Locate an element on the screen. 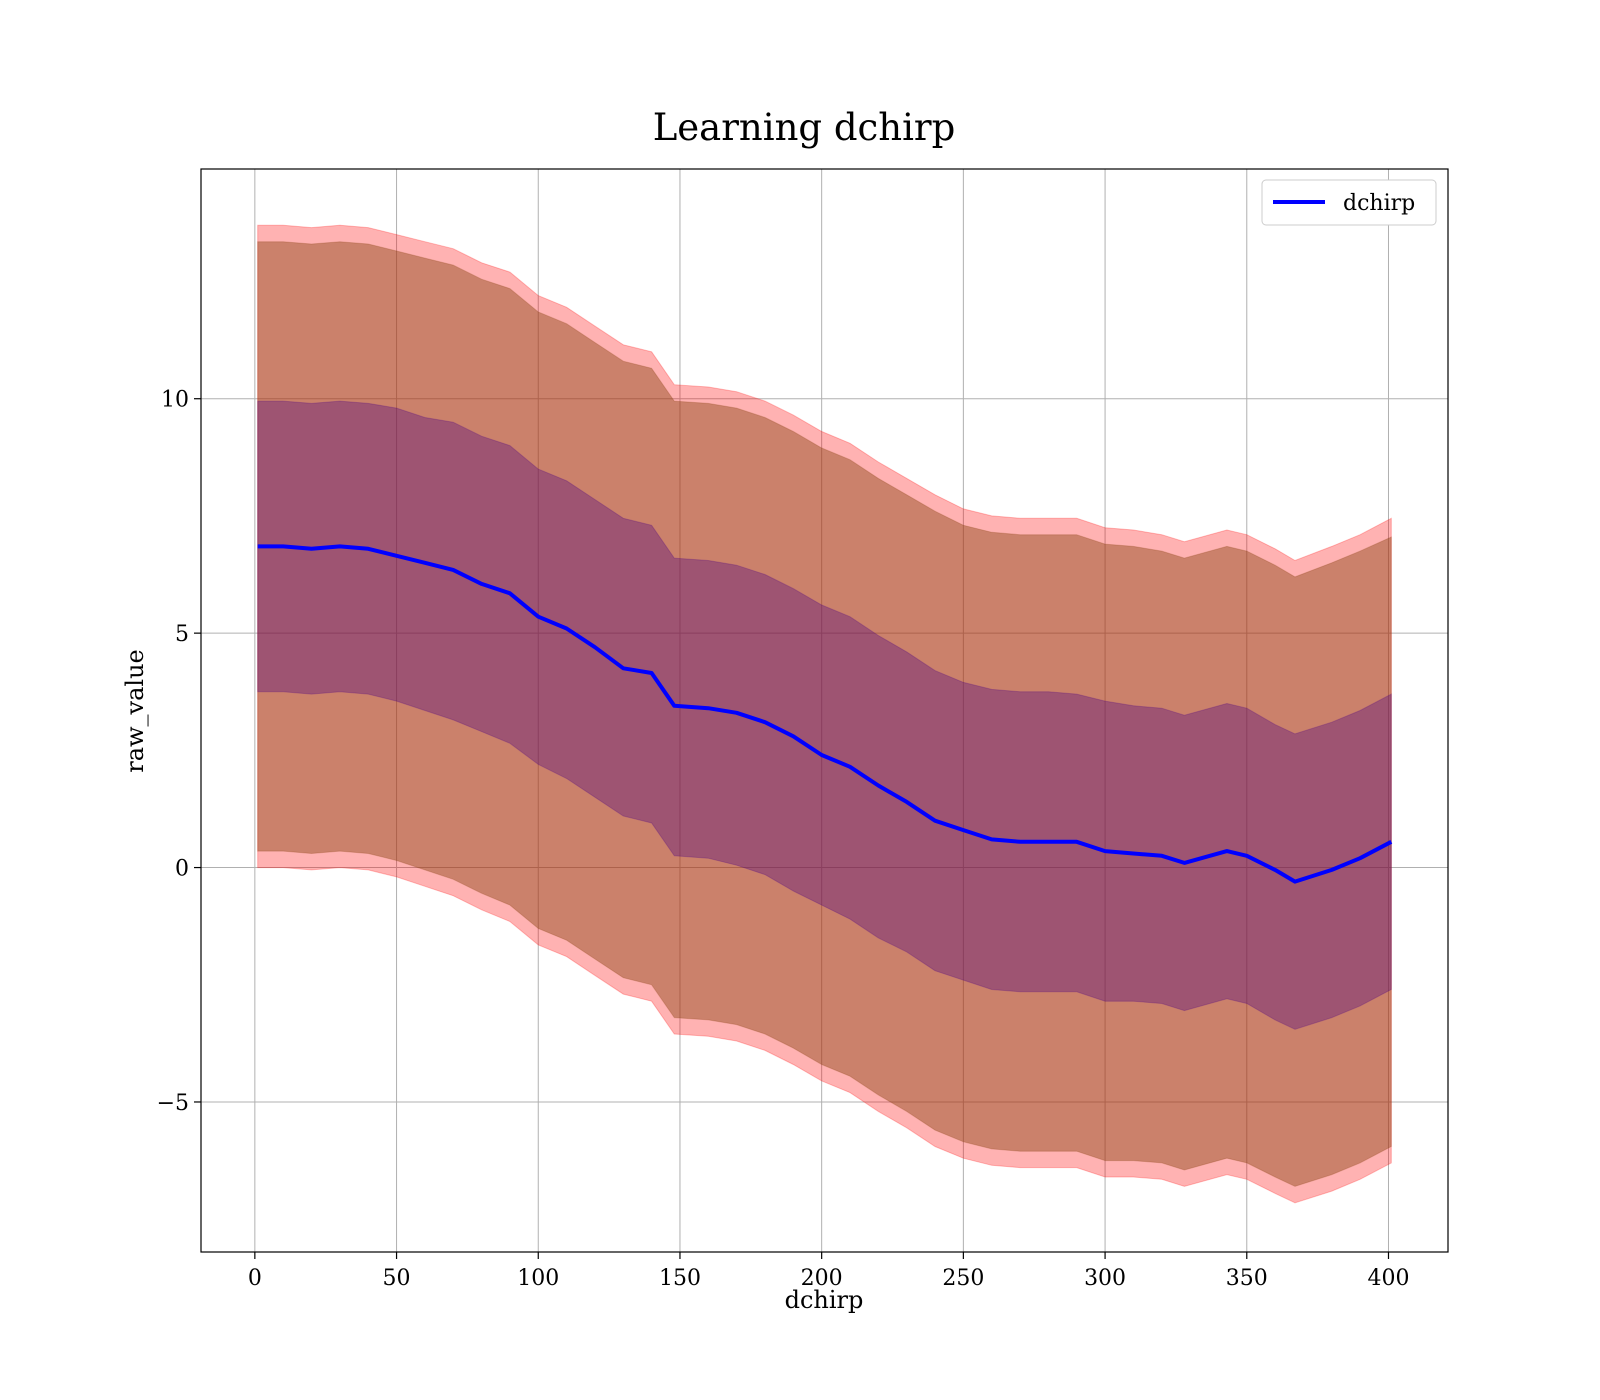 Image resolution: width=1600 pixels, height=1400 pixels. x-tick-label: 0 is located at coordinates (255, 1278).